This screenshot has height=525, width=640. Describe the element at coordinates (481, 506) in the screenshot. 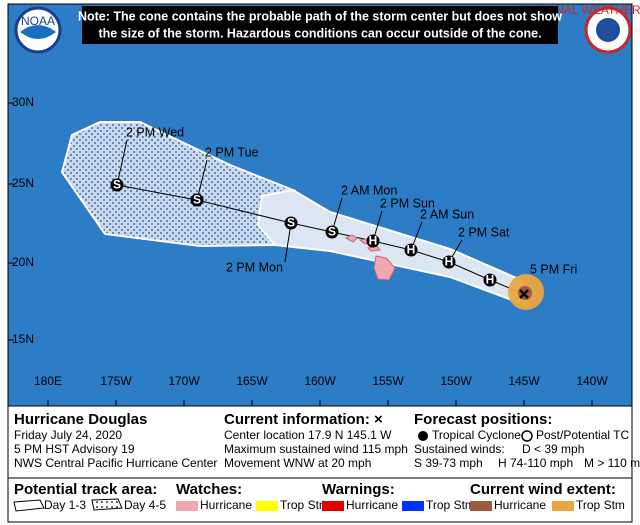

I see `wind-hur-swatch` at that location.